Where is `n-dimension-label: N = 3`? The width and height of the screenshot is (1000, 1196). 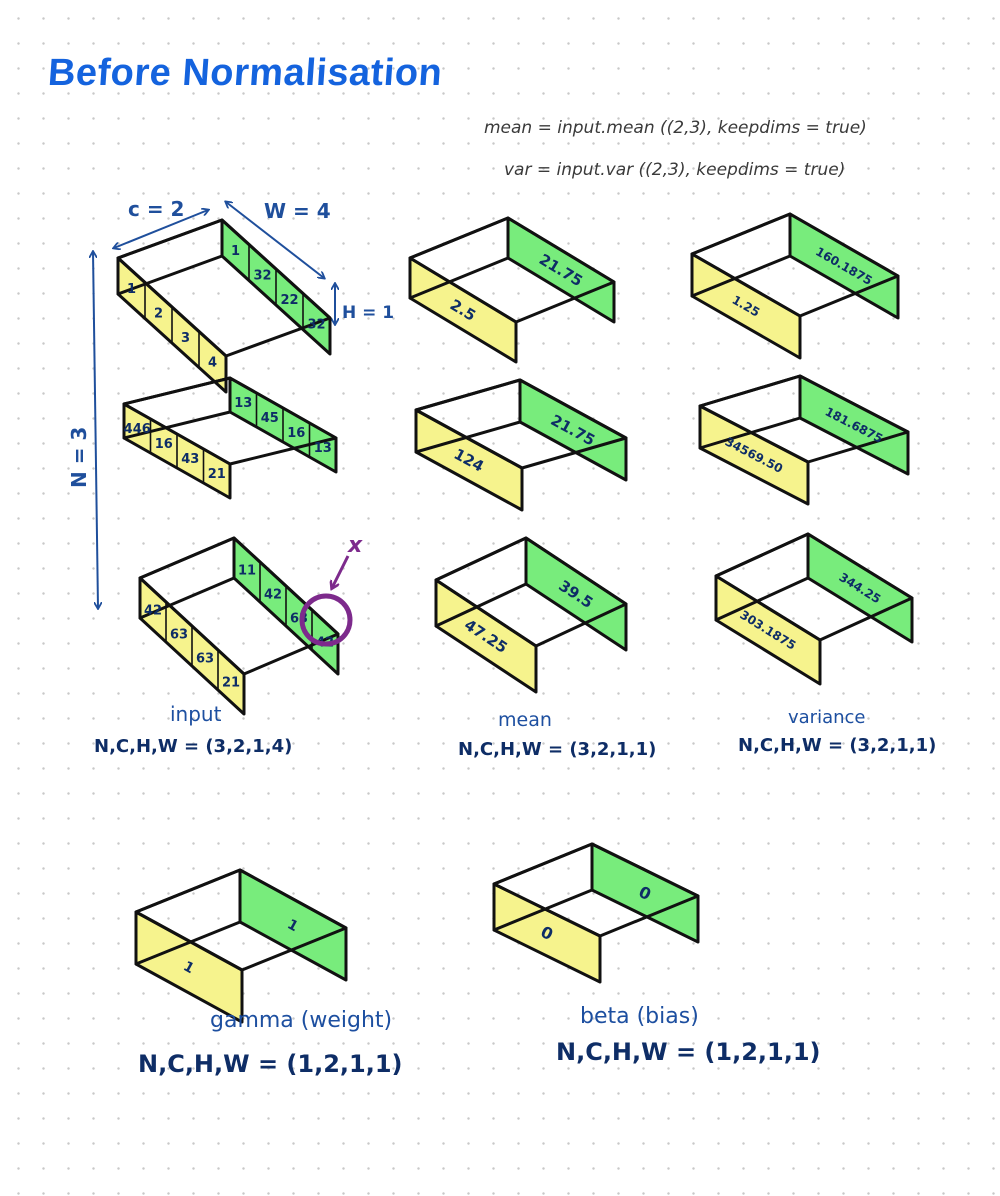 n-dimension-label: N = 3 is located at coordinates (79, 457).